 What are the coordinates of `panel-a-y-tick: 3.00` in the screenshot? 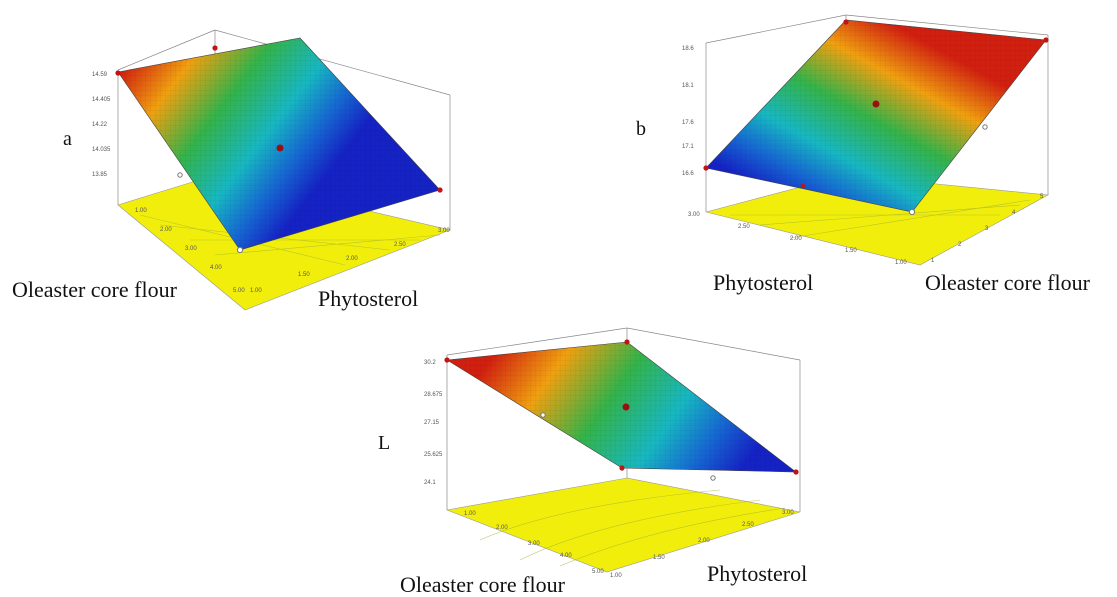 It's located at (444, 231).